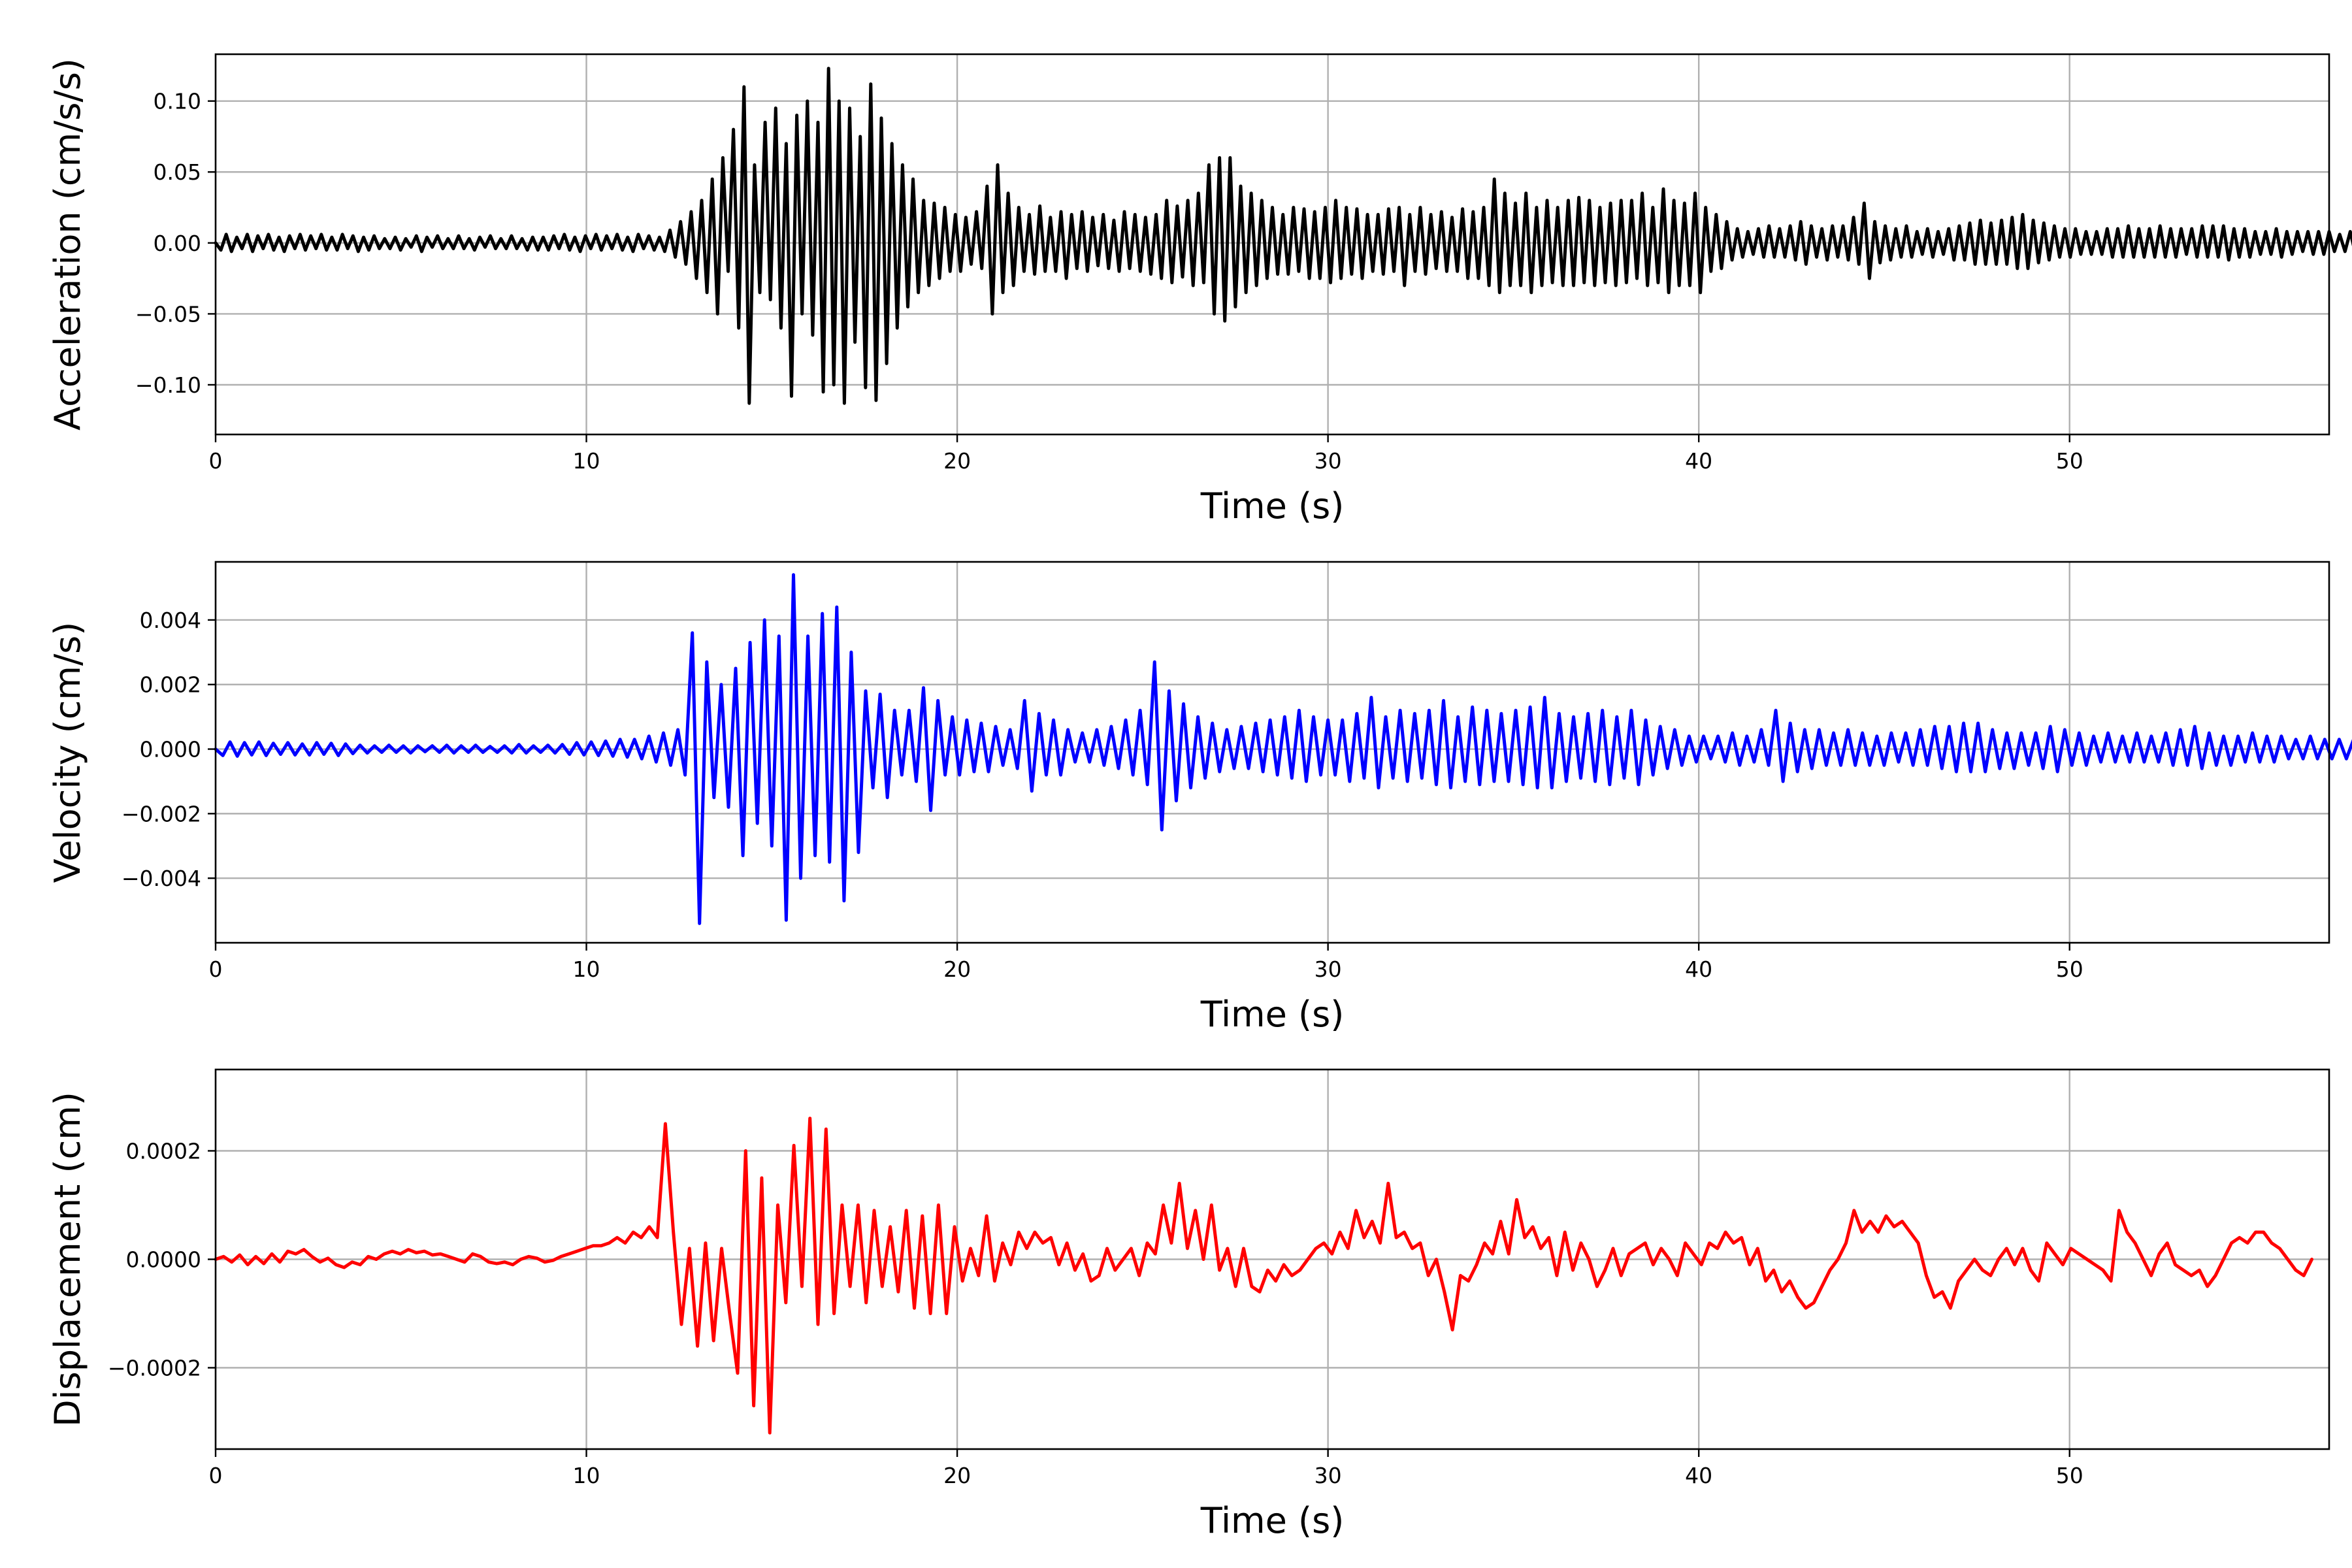 The image size is (2352, 1568). I want to click on y-tick-label: 0.00, so click(177, 243).